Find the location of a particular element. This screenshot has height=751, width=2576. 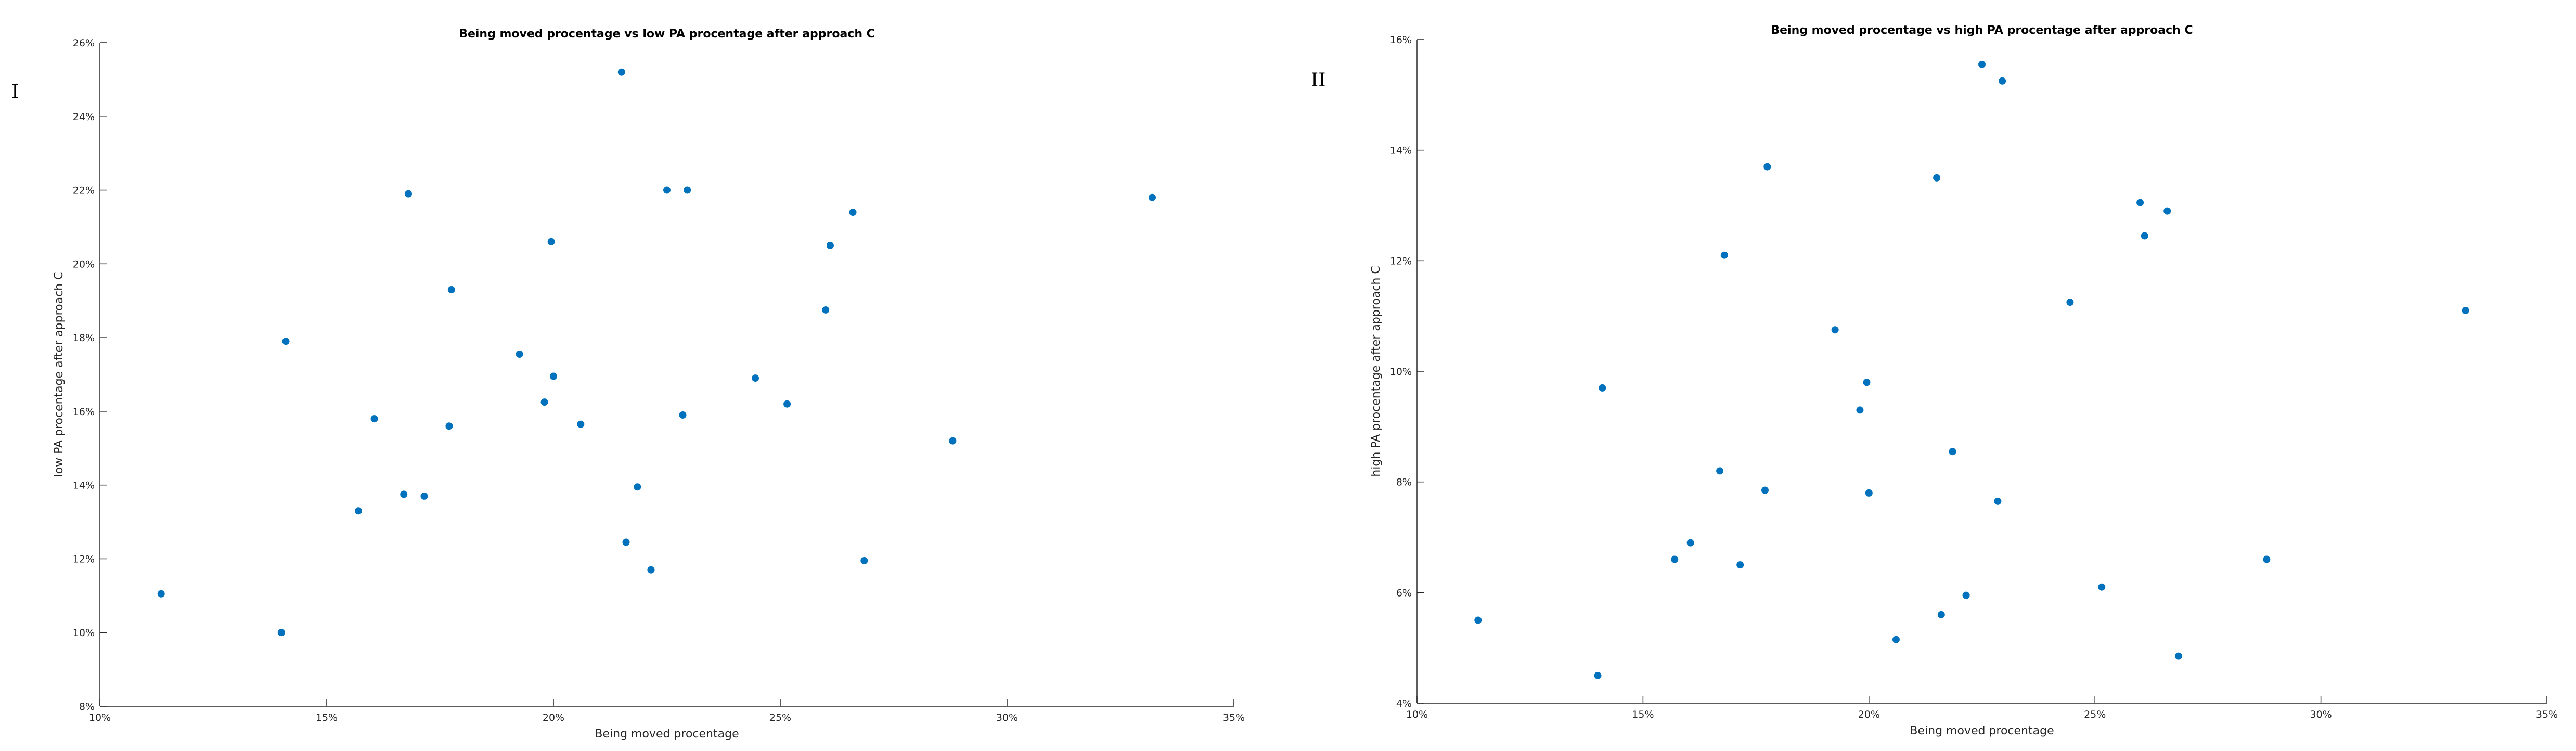

y-axis-label: low PA procentage after approach C is located at coordinates (59, 374).